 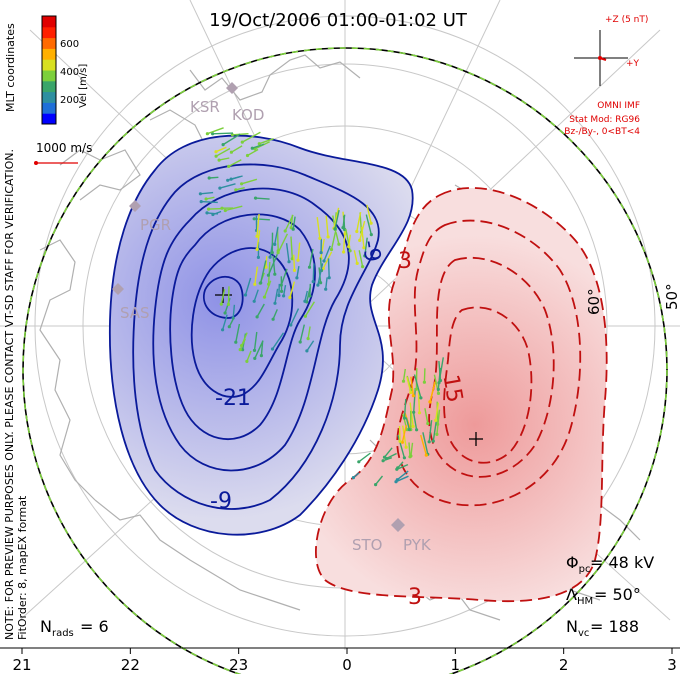 I want to click on mlt-axis: 21 22 23 0 1 2 3, so click(x=344, y=661).